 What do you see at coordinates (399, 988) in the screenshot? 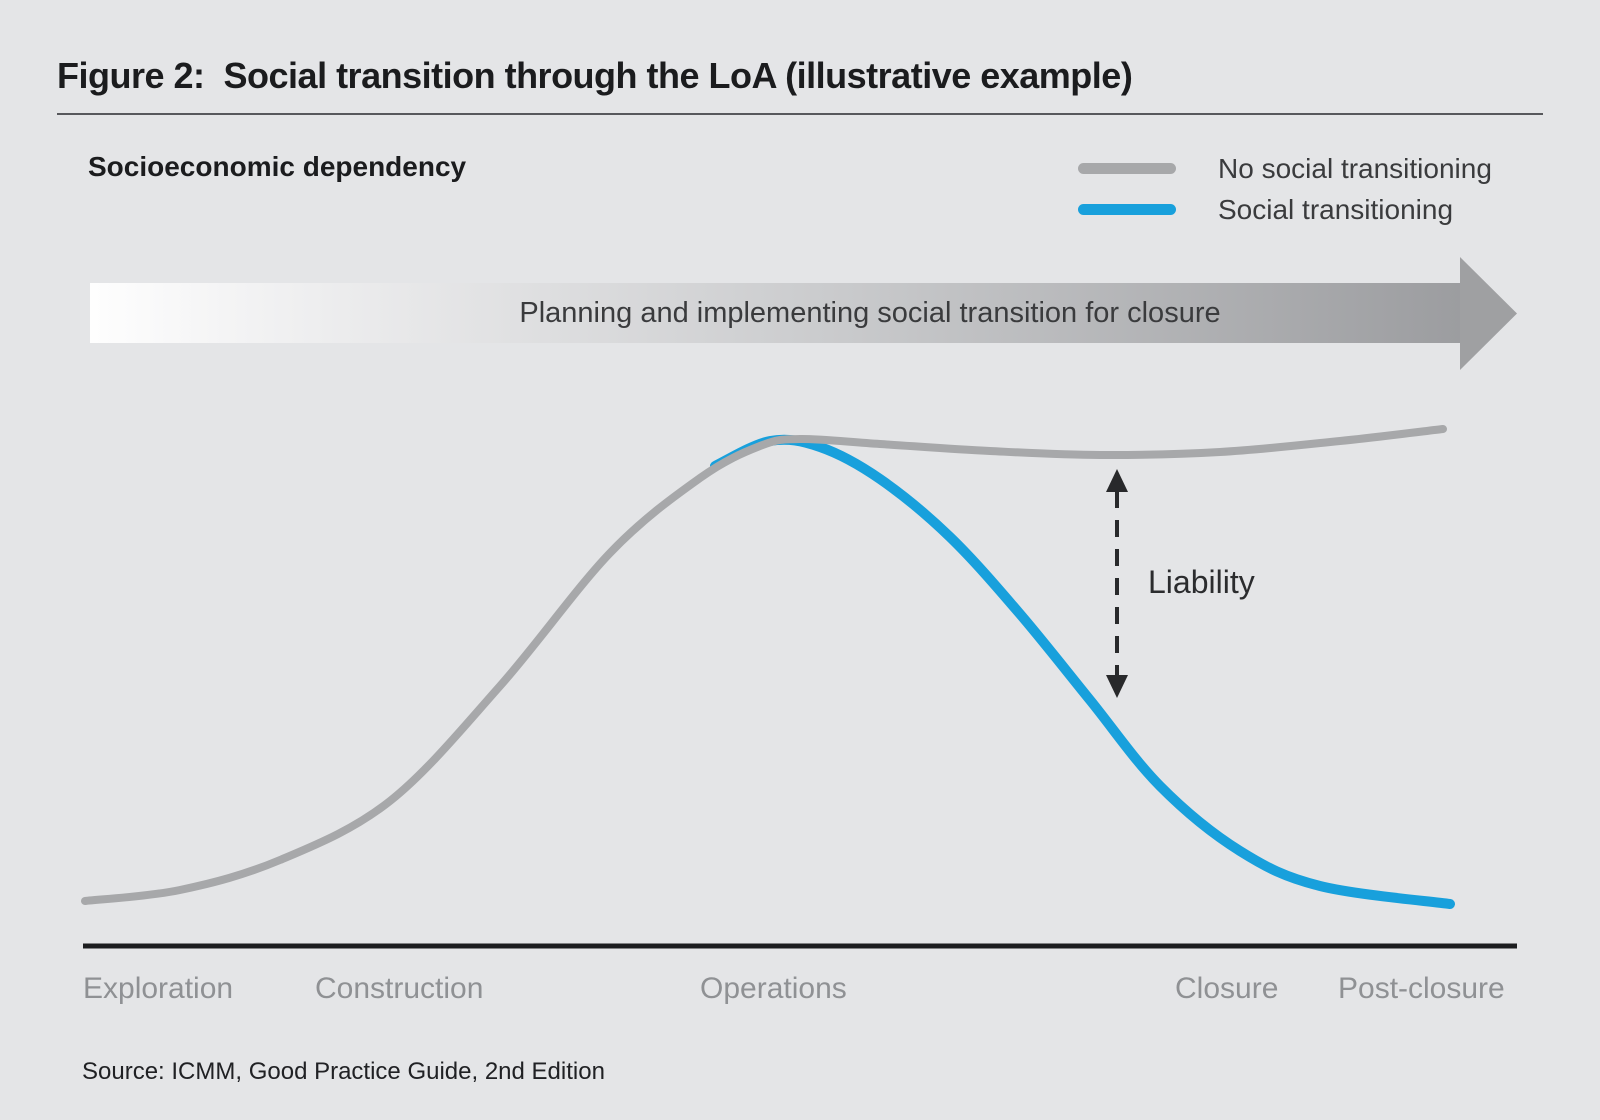
I see `x-axis-label-construction: Construction` at bounding box center [399, 988].